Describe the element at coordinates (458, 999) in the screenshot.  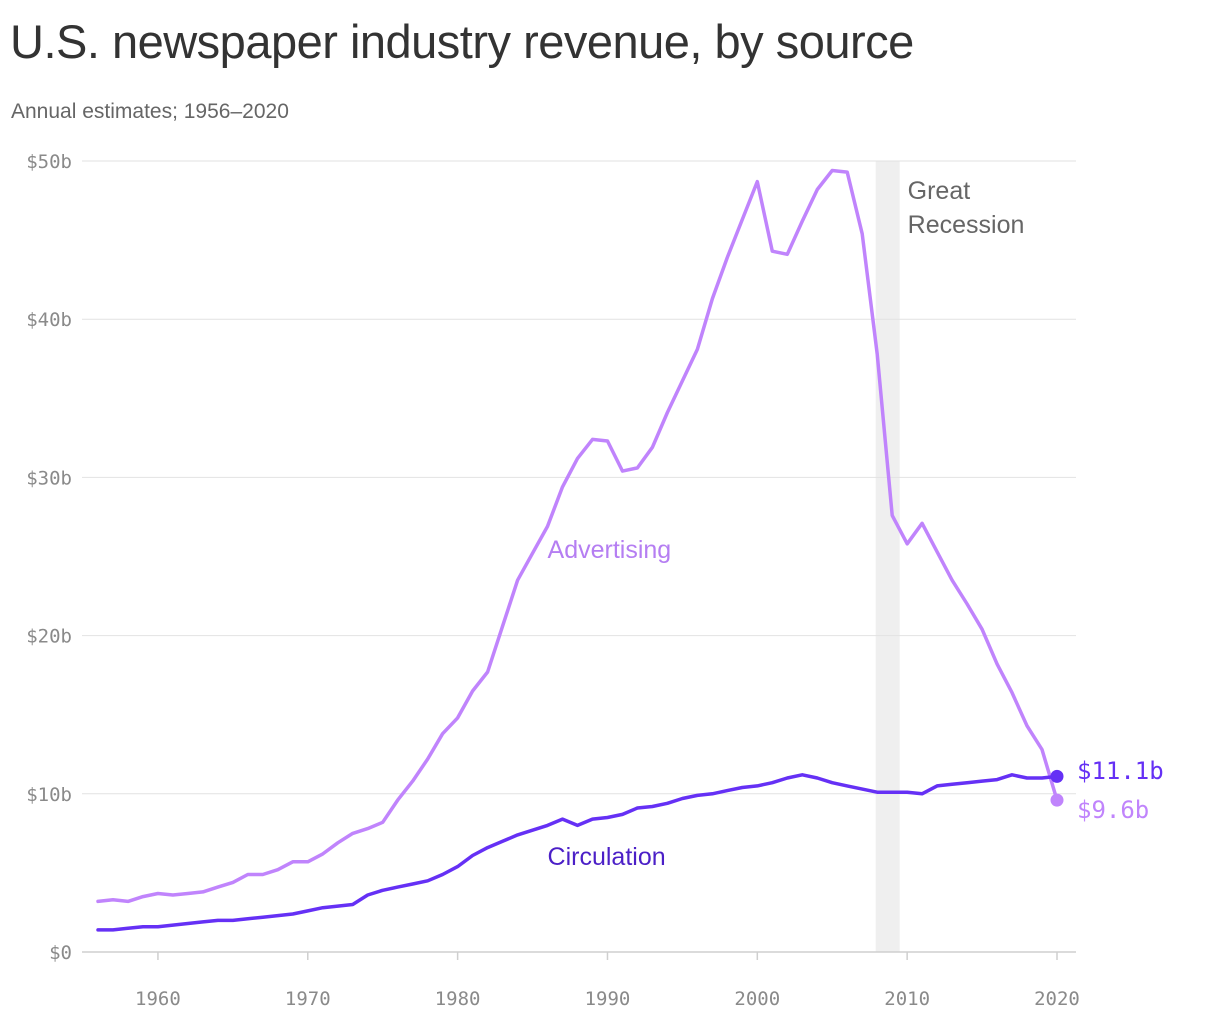
I see `x-tick-label: 1980` at that location.